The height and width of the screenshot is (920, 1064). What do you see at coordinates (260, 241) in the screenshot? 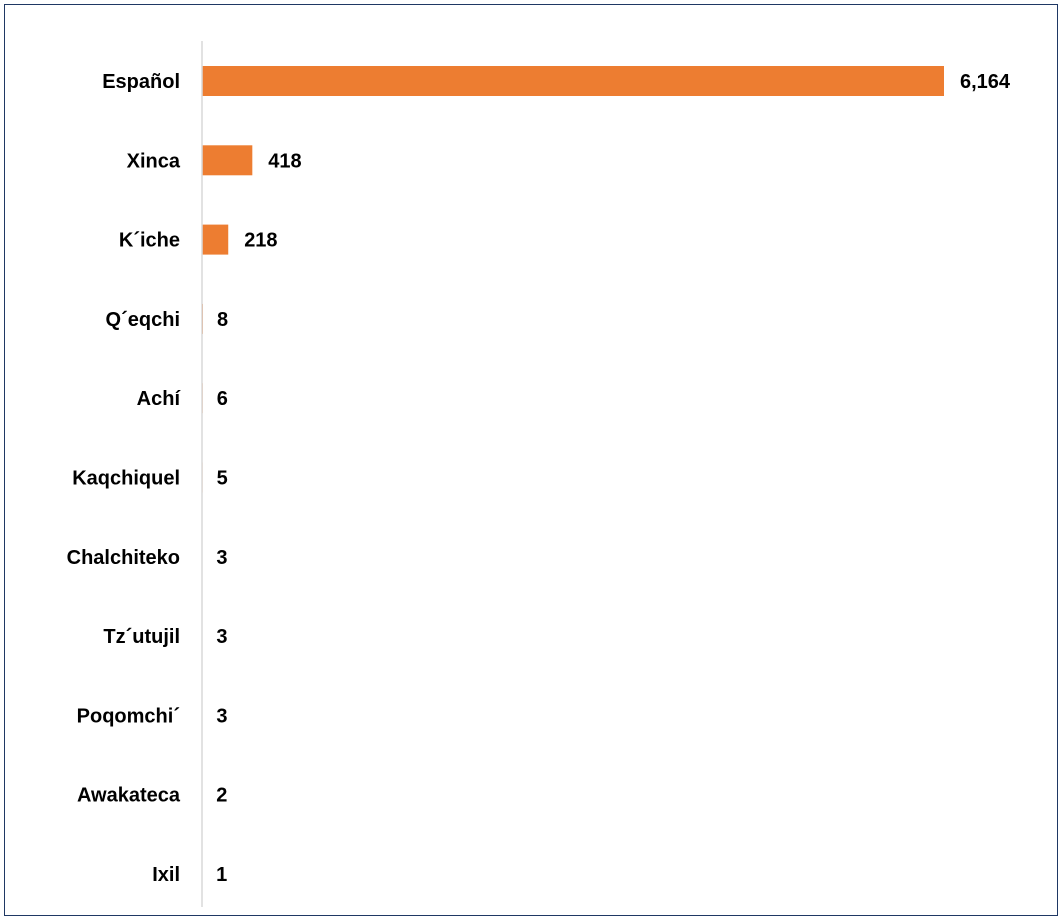
I see `value-label: 218` at bounding box center [260, 241].